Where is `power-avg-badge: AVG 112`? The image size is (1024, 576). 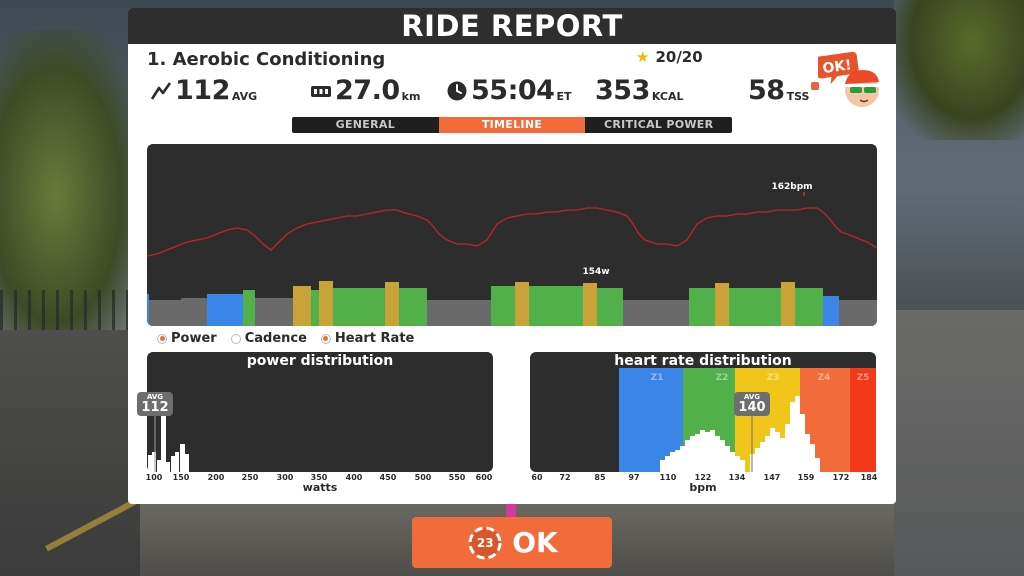
power-avg-badge: AVG 112 is located at coordinates (155, 404).